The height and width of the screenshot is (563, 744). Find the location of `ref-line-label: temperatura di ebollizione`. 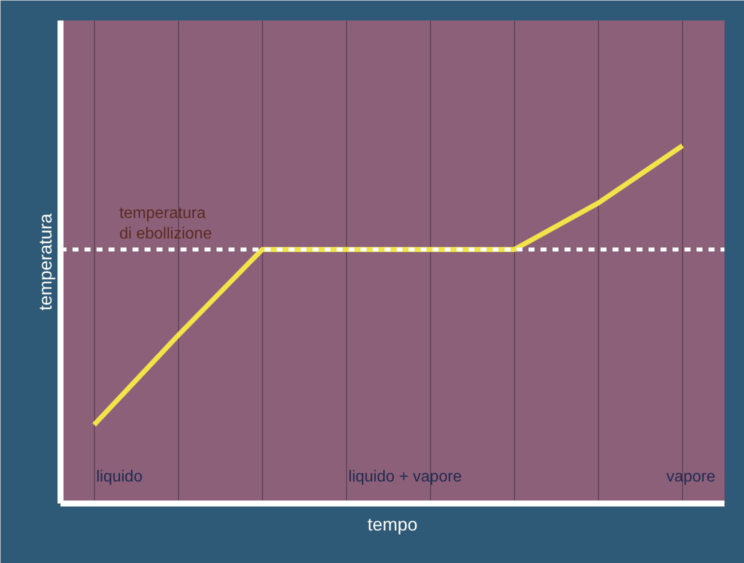

ref-line-label: temperatura di ebollizione is located at coordinates (165, 223).